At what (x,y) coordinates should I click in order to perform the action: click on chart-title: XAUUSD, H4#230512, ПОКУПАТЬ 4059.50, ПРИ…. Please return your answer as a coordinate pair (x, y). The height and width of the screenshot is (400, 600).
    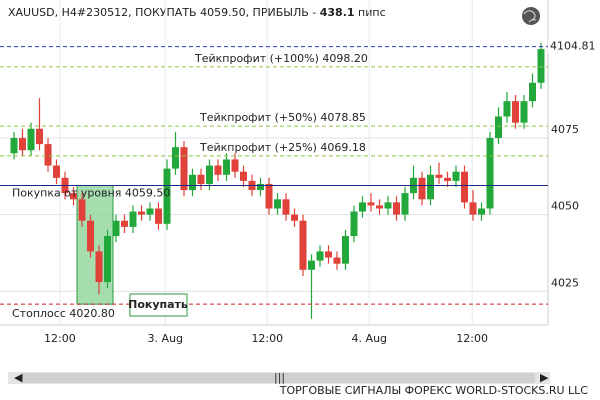
    Looking at the image, I should click on (197, 12).